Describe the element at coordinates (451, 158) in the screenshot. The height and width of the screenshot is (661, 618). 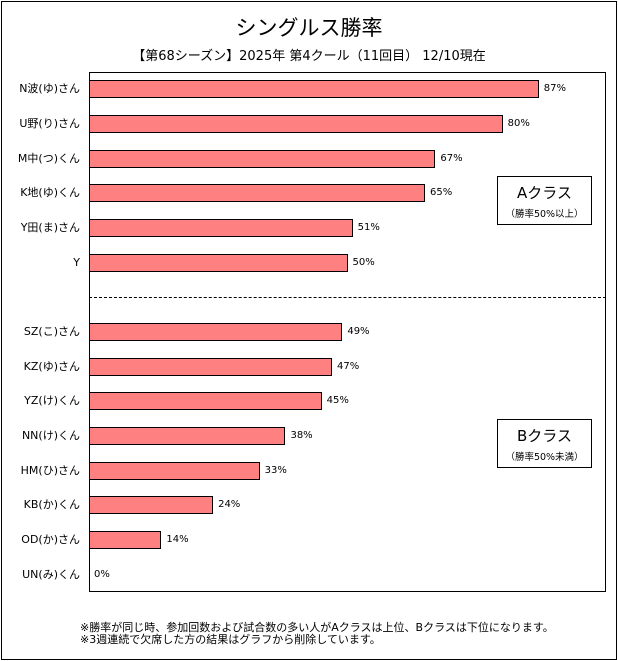
I see `data-label: 67%` at that location.